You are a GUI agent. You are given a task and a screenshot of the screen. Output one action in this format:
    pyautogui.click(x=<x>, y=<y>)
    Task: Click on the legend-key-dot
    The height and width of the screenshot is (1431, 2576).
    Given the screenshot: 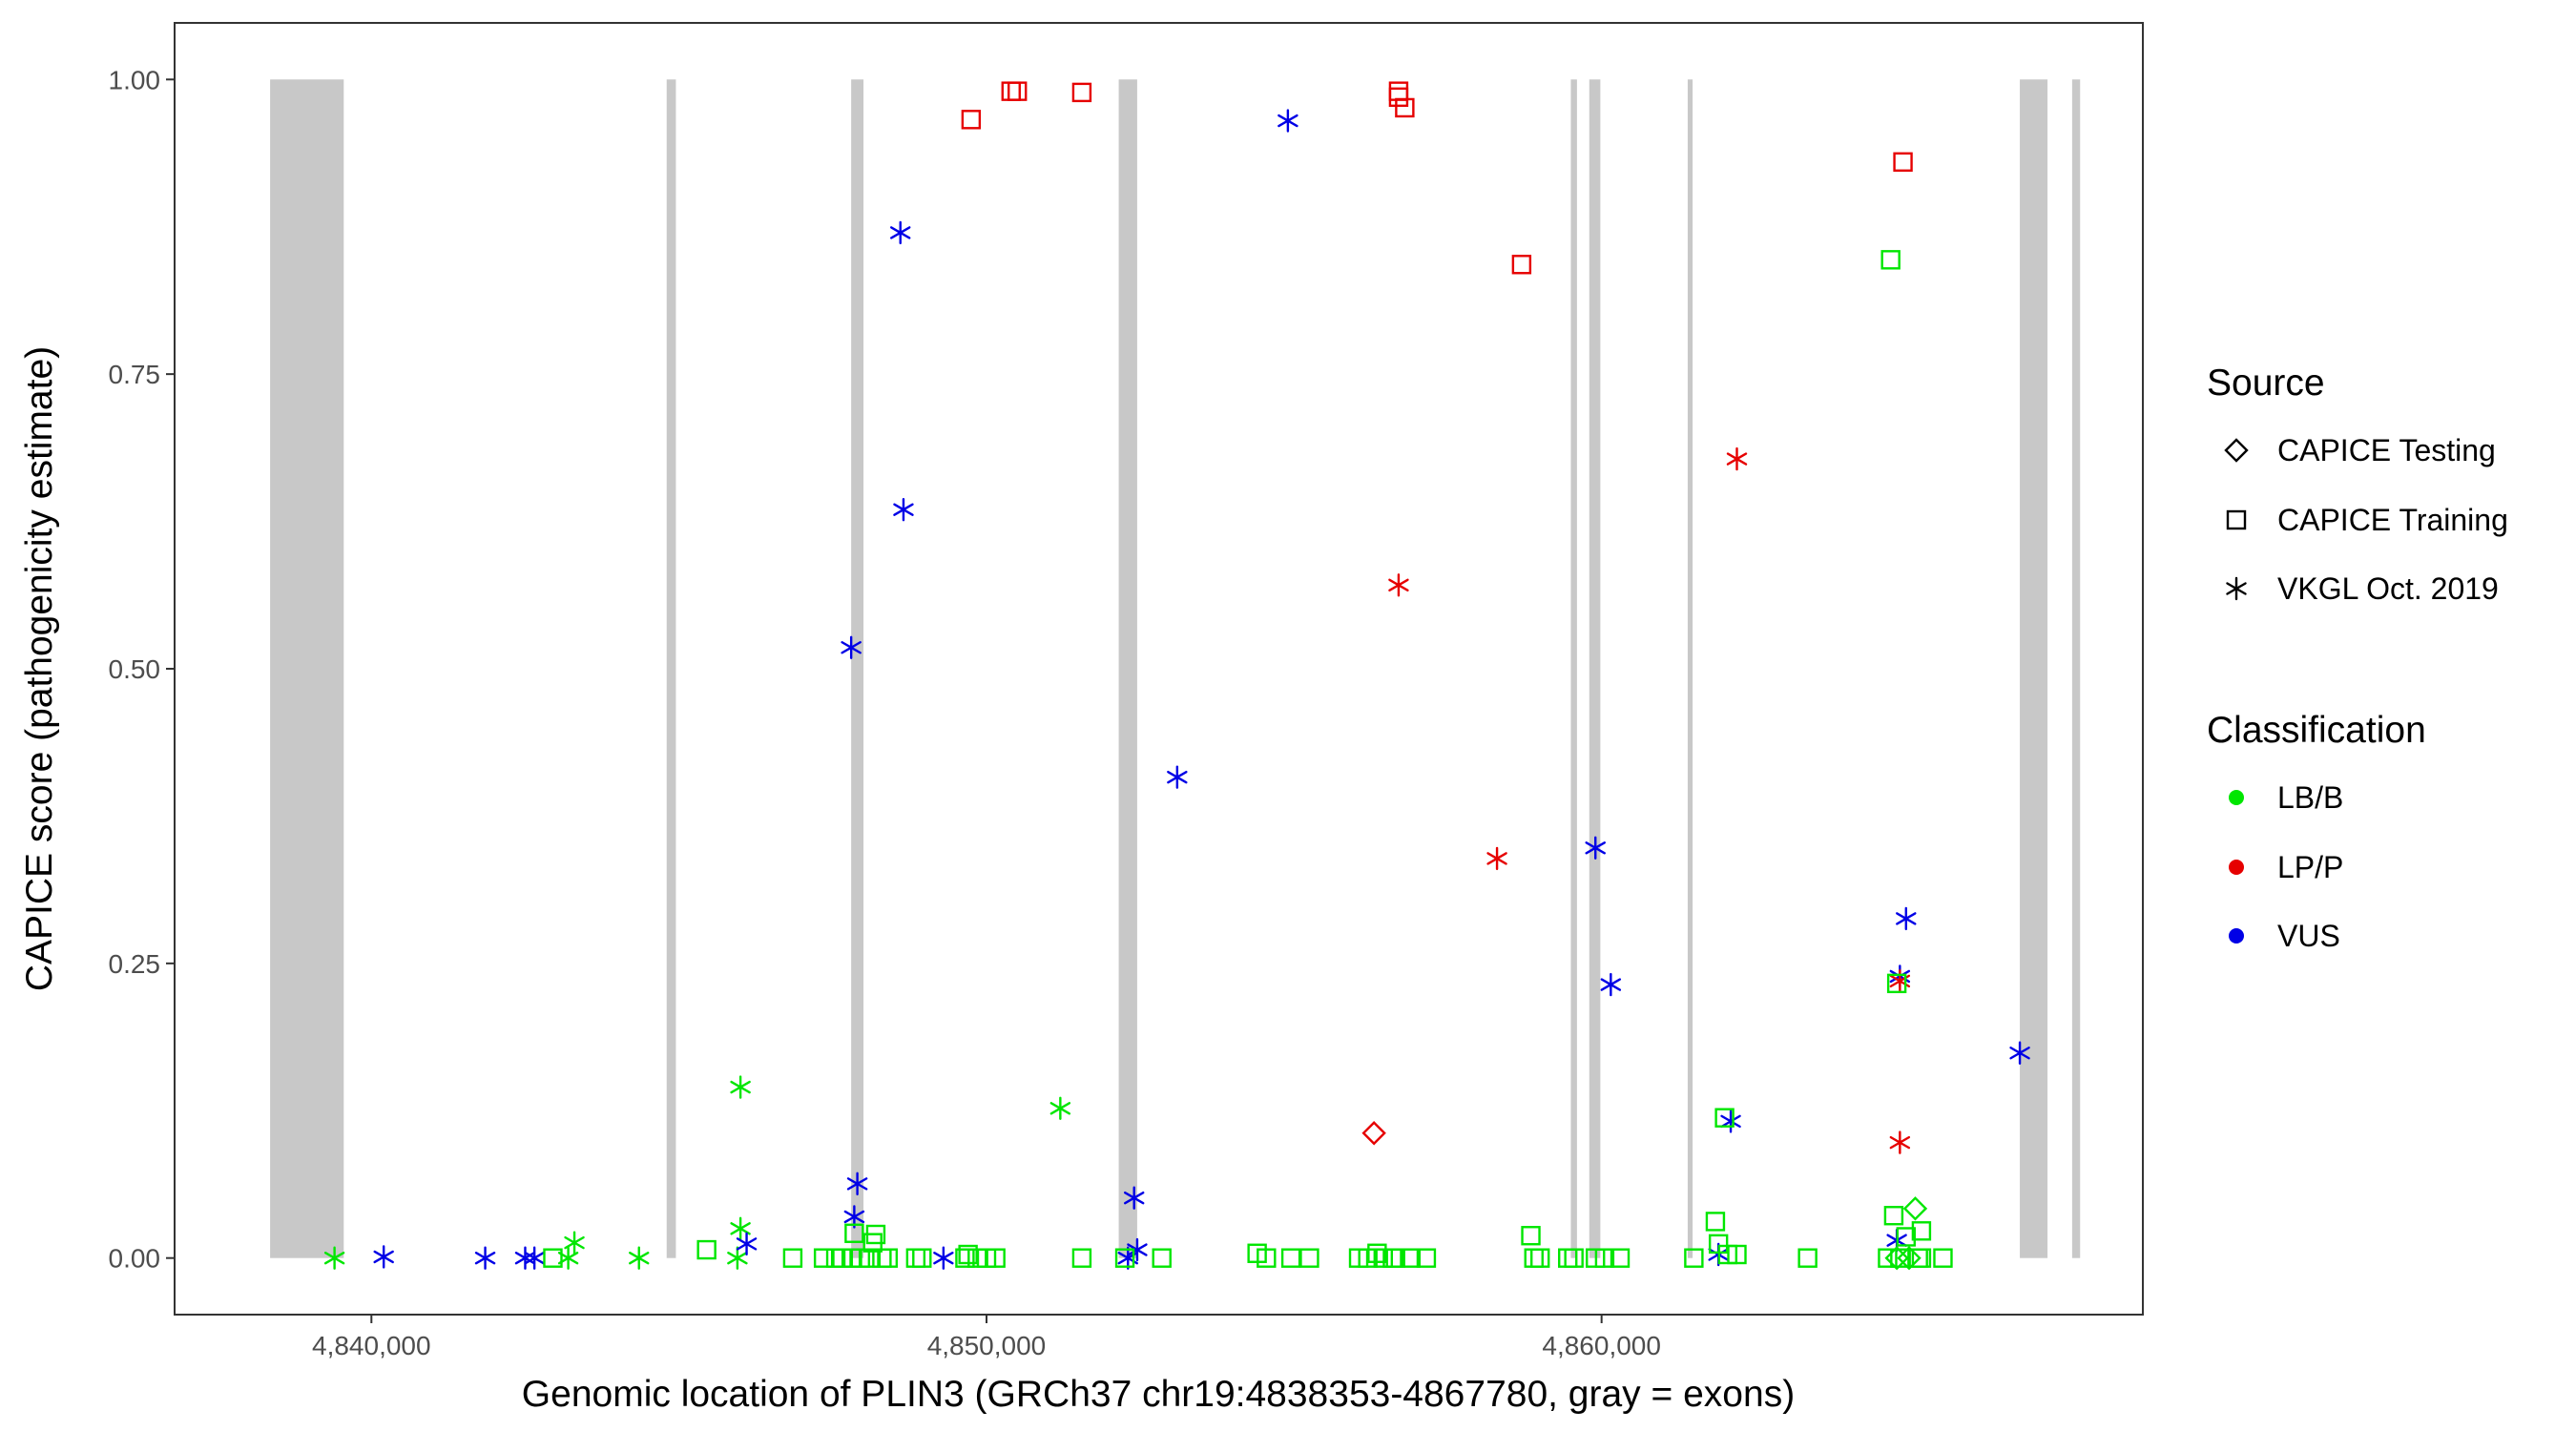 What is the action you would take?
    pyautogui.click(x=2236, y=867)
    